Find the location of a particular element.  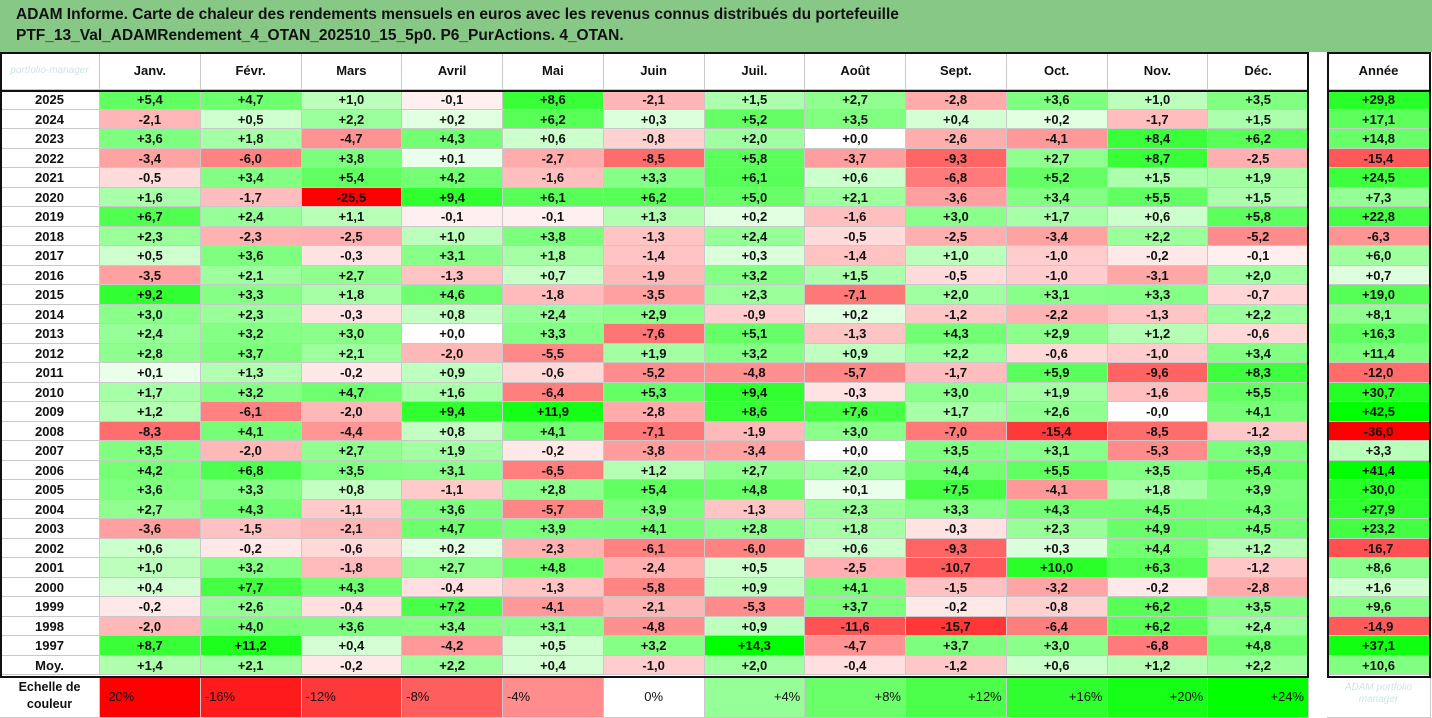

heatmap-cell: -2,0 is located at coordinates (452, 353).